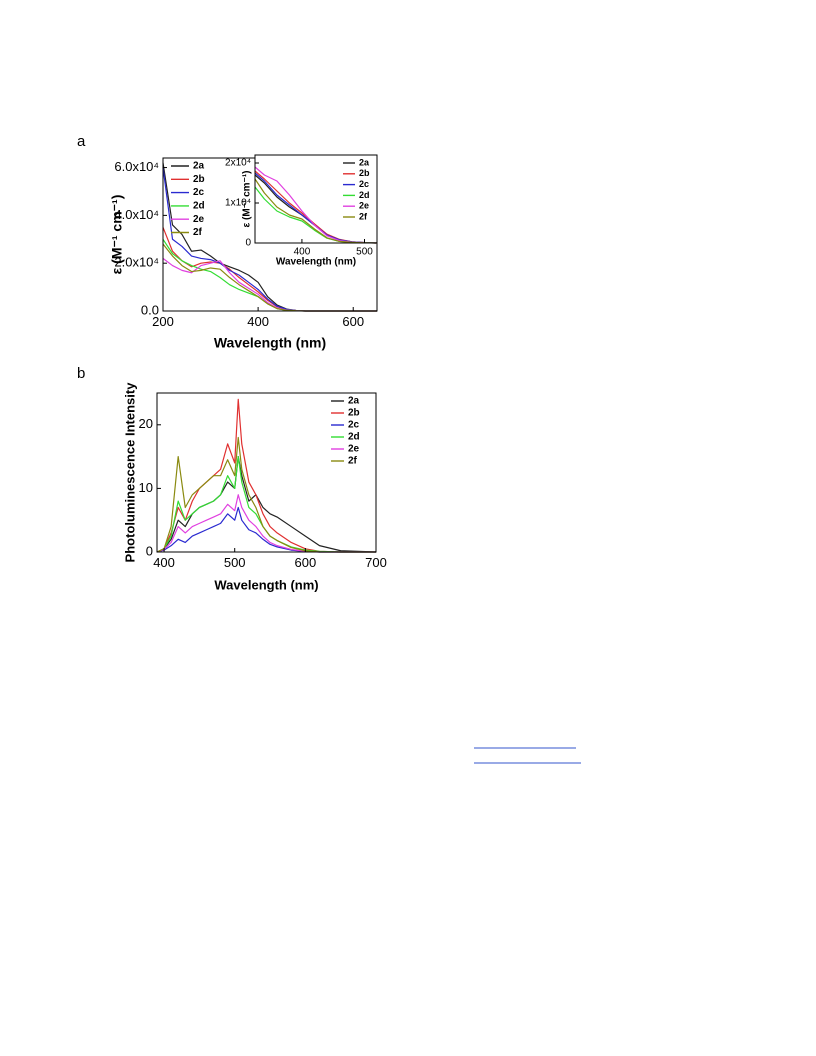 This screenshot has width=816, height=1056. What do you see at coordinates (376, 562) in the screenshot?
I see `x-tick-label: 700` at bounding box center [376, 562].